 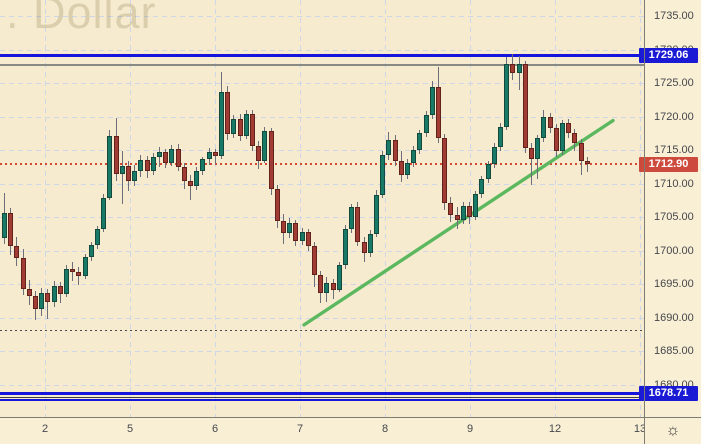 What do you see at coordinates (668, 56) in the screenshot?
I see `price-badge-upper: 1729.06` at bounding box center [668, 56].